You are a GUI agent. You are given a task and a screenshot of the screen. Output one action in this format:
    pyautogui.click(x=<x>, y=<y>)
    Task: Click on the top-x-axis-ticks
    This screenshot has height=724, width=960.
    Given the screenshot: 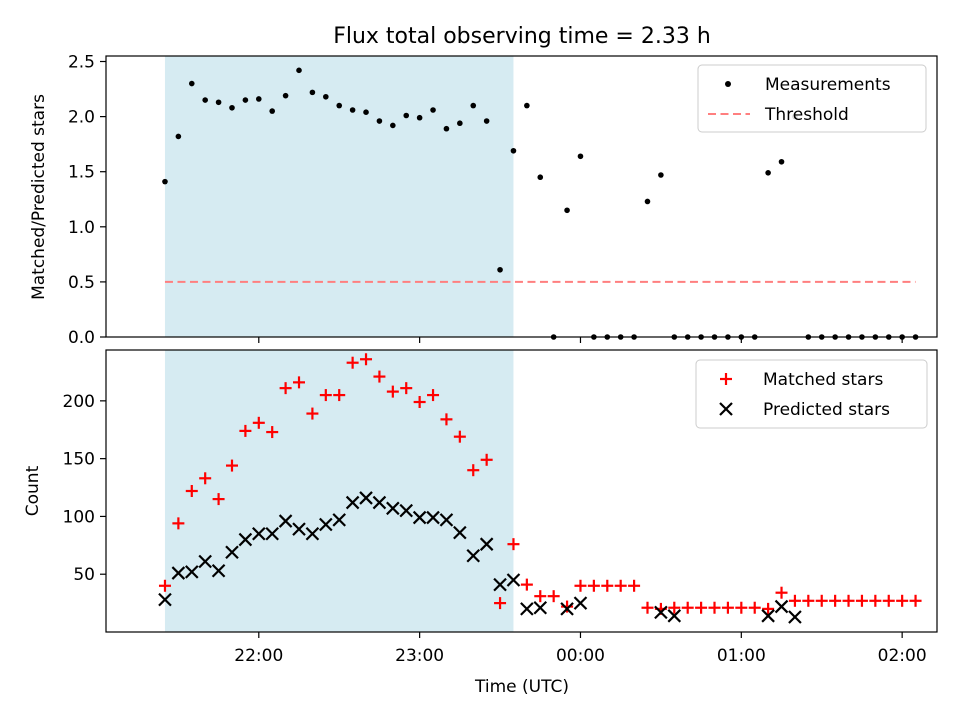 What is the action you would take?
    pyautogui.click(x=580, y=340)
    